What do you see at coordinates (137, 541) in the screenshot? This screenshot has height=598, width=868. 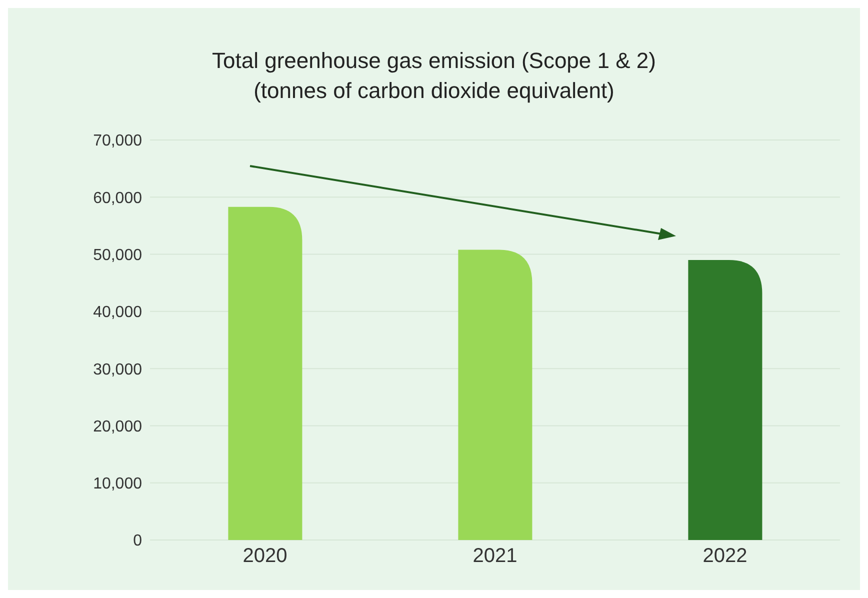 I see `y-tick-label: 0` at bounding box center [137, 541].